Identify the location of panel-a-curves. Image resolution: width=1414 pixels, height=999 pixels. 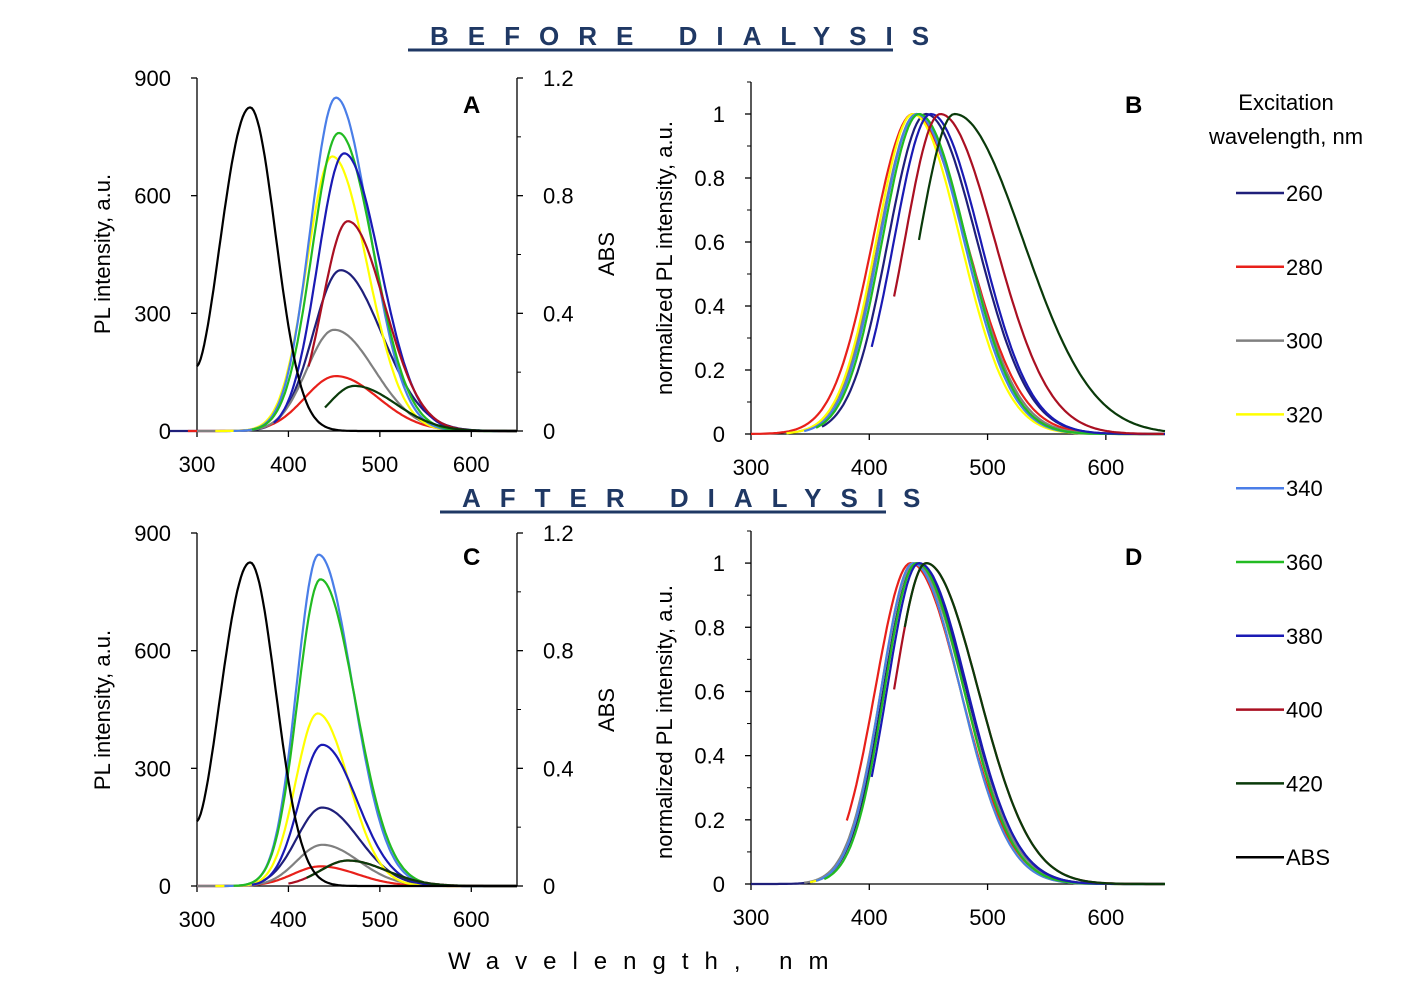
(343, 264).